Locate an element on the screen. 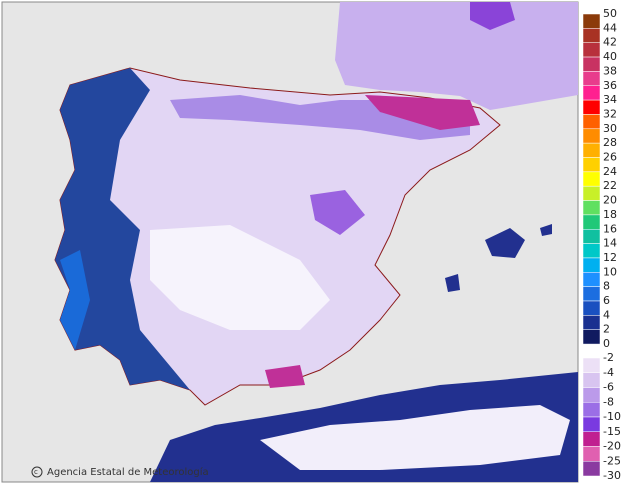 Image resolution: width=630 pixels, height=500 pixels. legend-label: -10 is located at coordinates (612, 416).